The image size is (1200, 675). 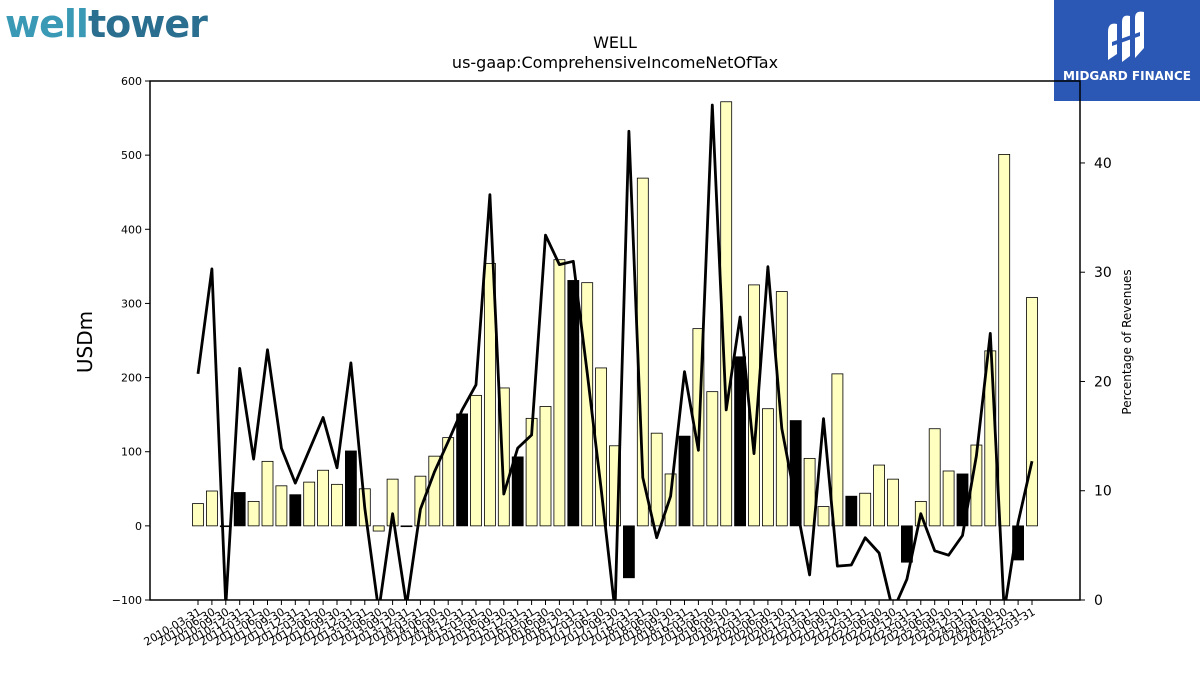 What do you see at coordinates (1103, 382) in the screenshot?
I see `y2-tick-label: 20` at bounding box center [1103, 382].